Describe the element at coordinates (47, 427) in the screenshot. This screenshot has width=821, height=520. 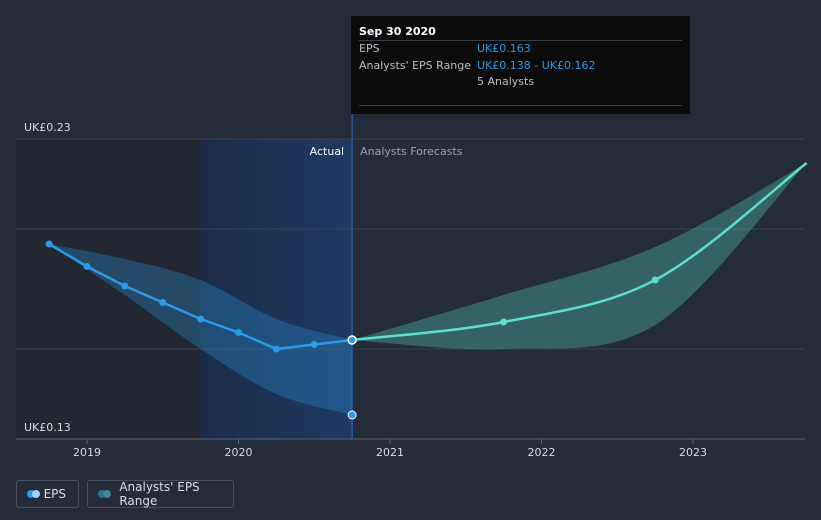
I see `y-label-bottom: UK£0.13` at that location.